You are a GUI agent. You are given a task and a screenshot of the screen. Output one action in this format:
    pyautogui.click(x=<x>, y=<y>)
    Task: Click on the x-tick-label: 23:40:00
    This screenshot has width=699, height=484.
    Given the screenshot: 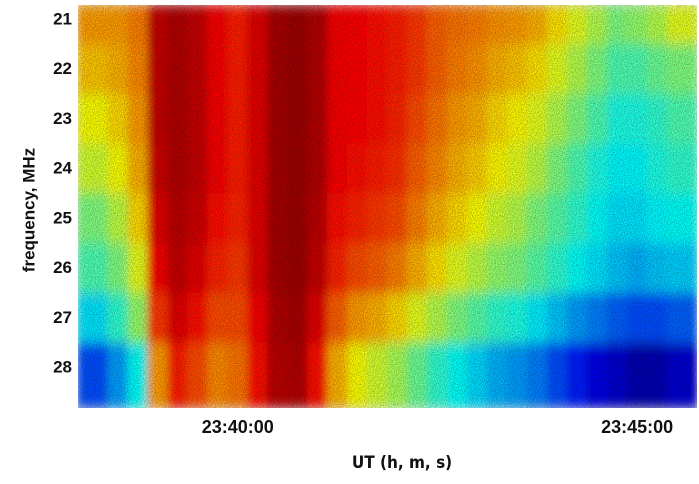 What is the action you would take?
    pyautogui.click(x=238, y=427)
    